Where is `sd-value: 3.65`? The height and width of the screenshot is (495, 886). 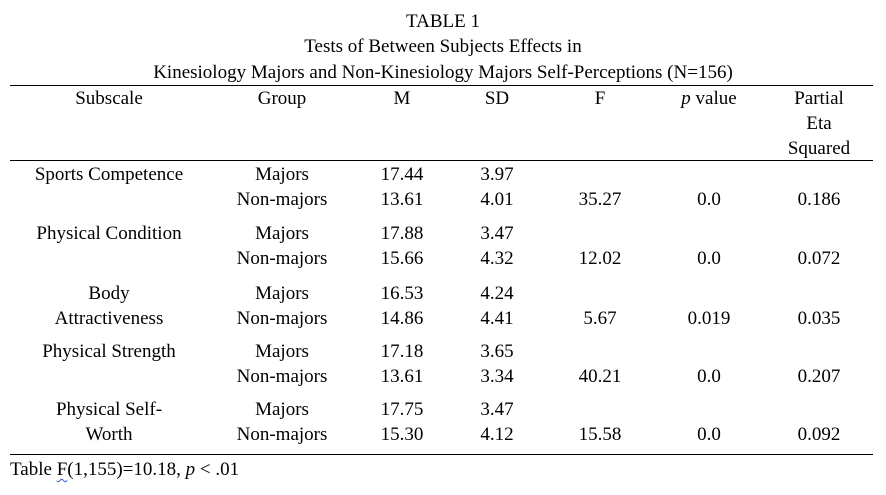
sd-value: 3.65 is located at coordinates (497, 351).